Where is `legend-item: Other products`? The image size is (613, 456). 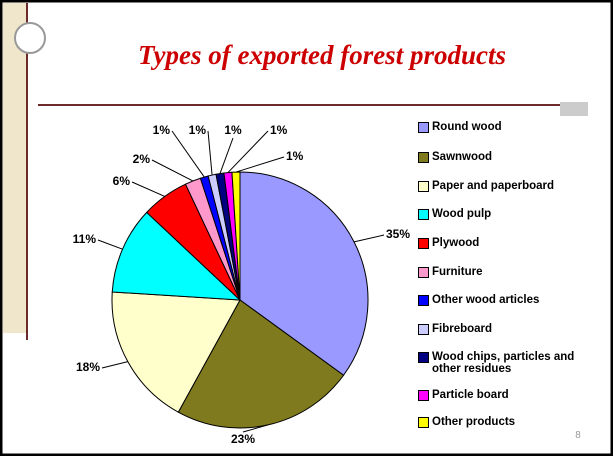 legend-item: Other products is located at coordinates (510, 422).